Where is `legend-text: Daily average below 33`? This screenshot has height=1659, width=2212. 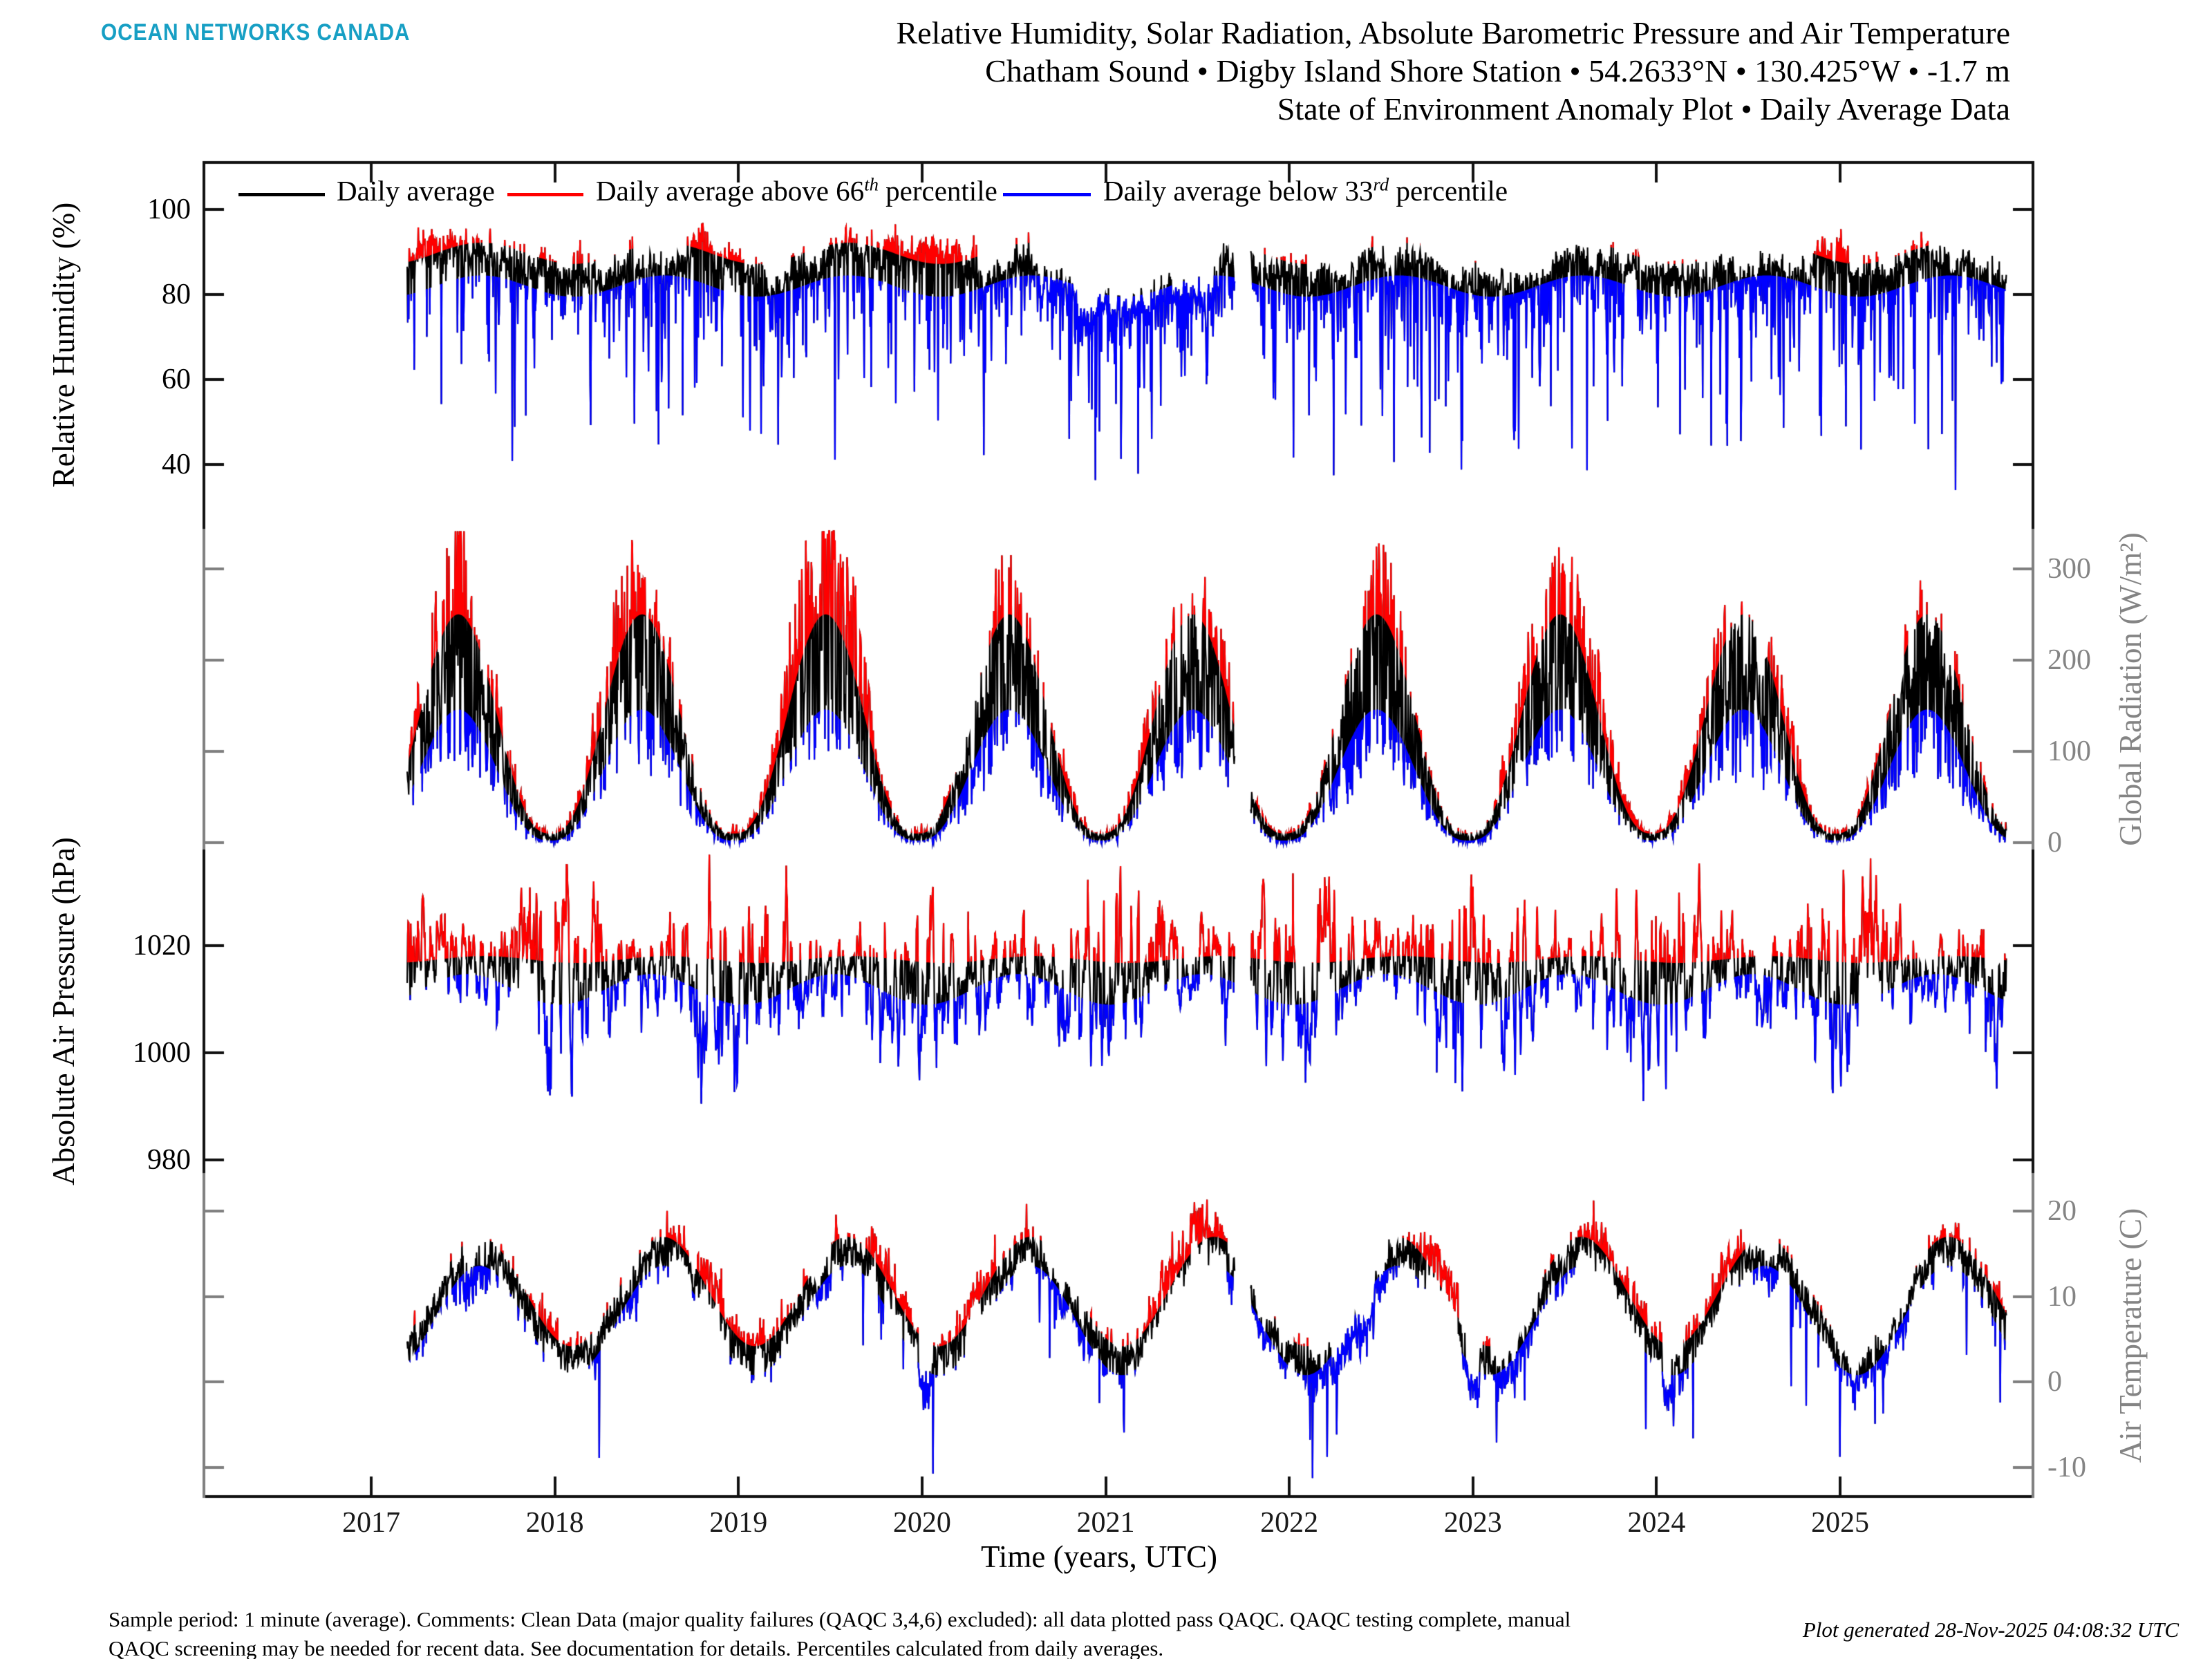
legend-text: Daily average below 33 is located at coordinates (1238, 191).